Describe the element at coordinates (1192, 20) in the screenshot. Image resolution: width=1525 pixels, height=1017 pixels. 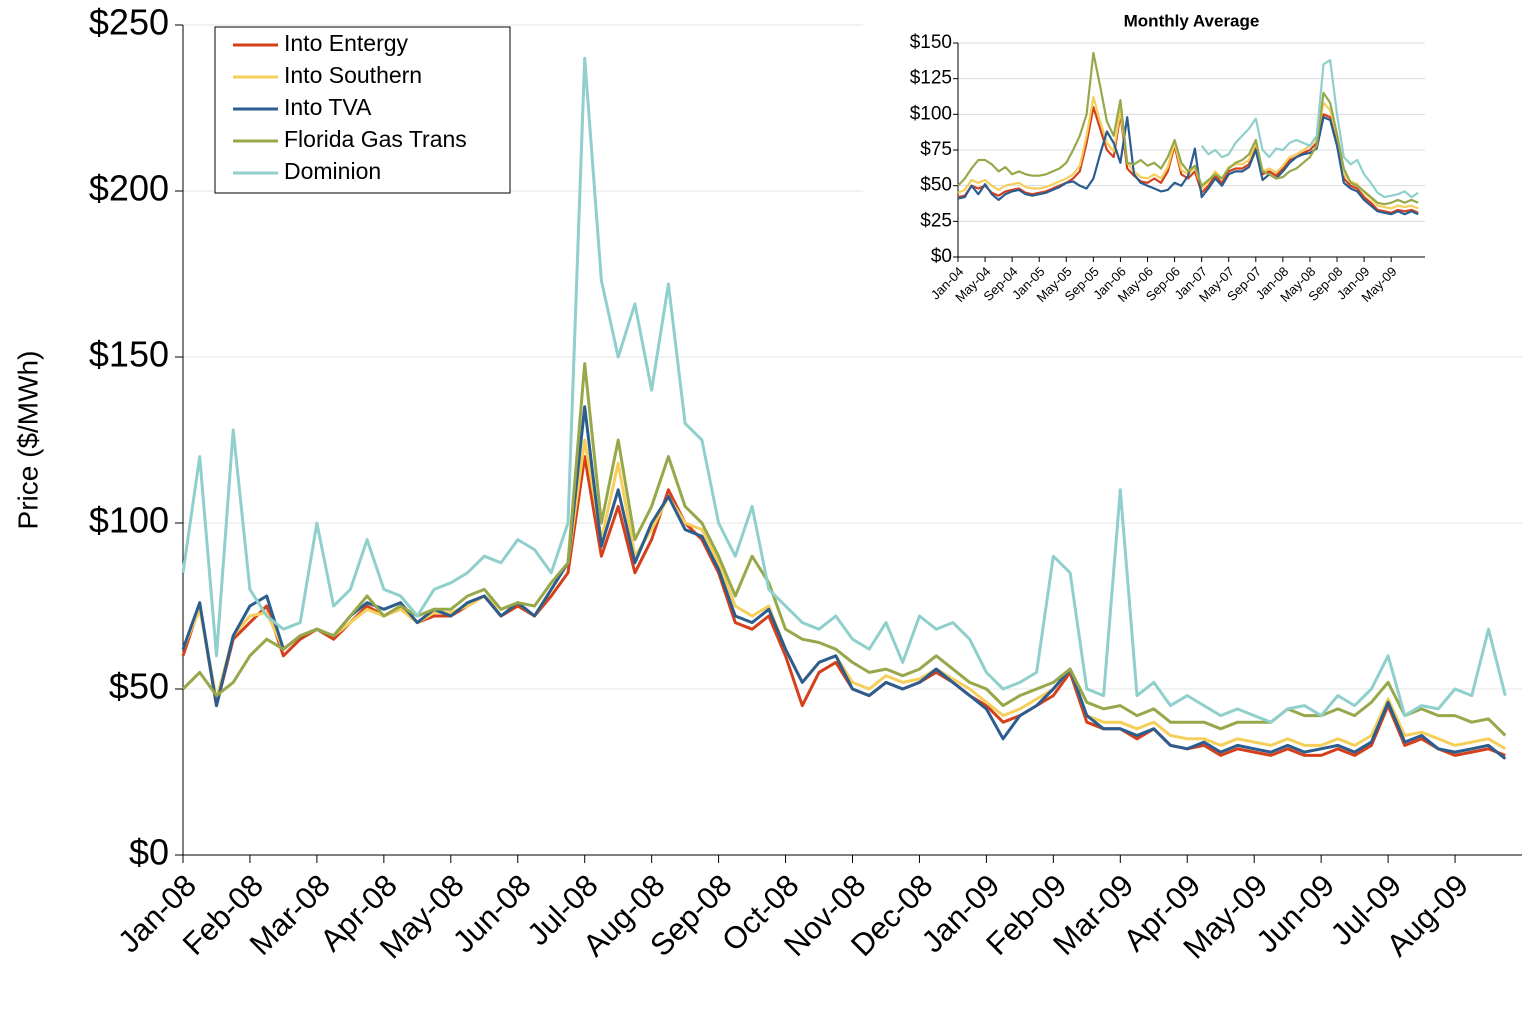
I see `chart-title: Monthly Average` at that location.